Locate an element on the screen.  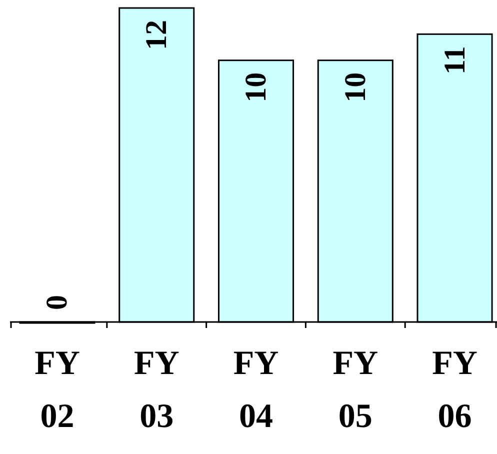
x-tick-label: FY 04 is located at coordinates (256, 390).